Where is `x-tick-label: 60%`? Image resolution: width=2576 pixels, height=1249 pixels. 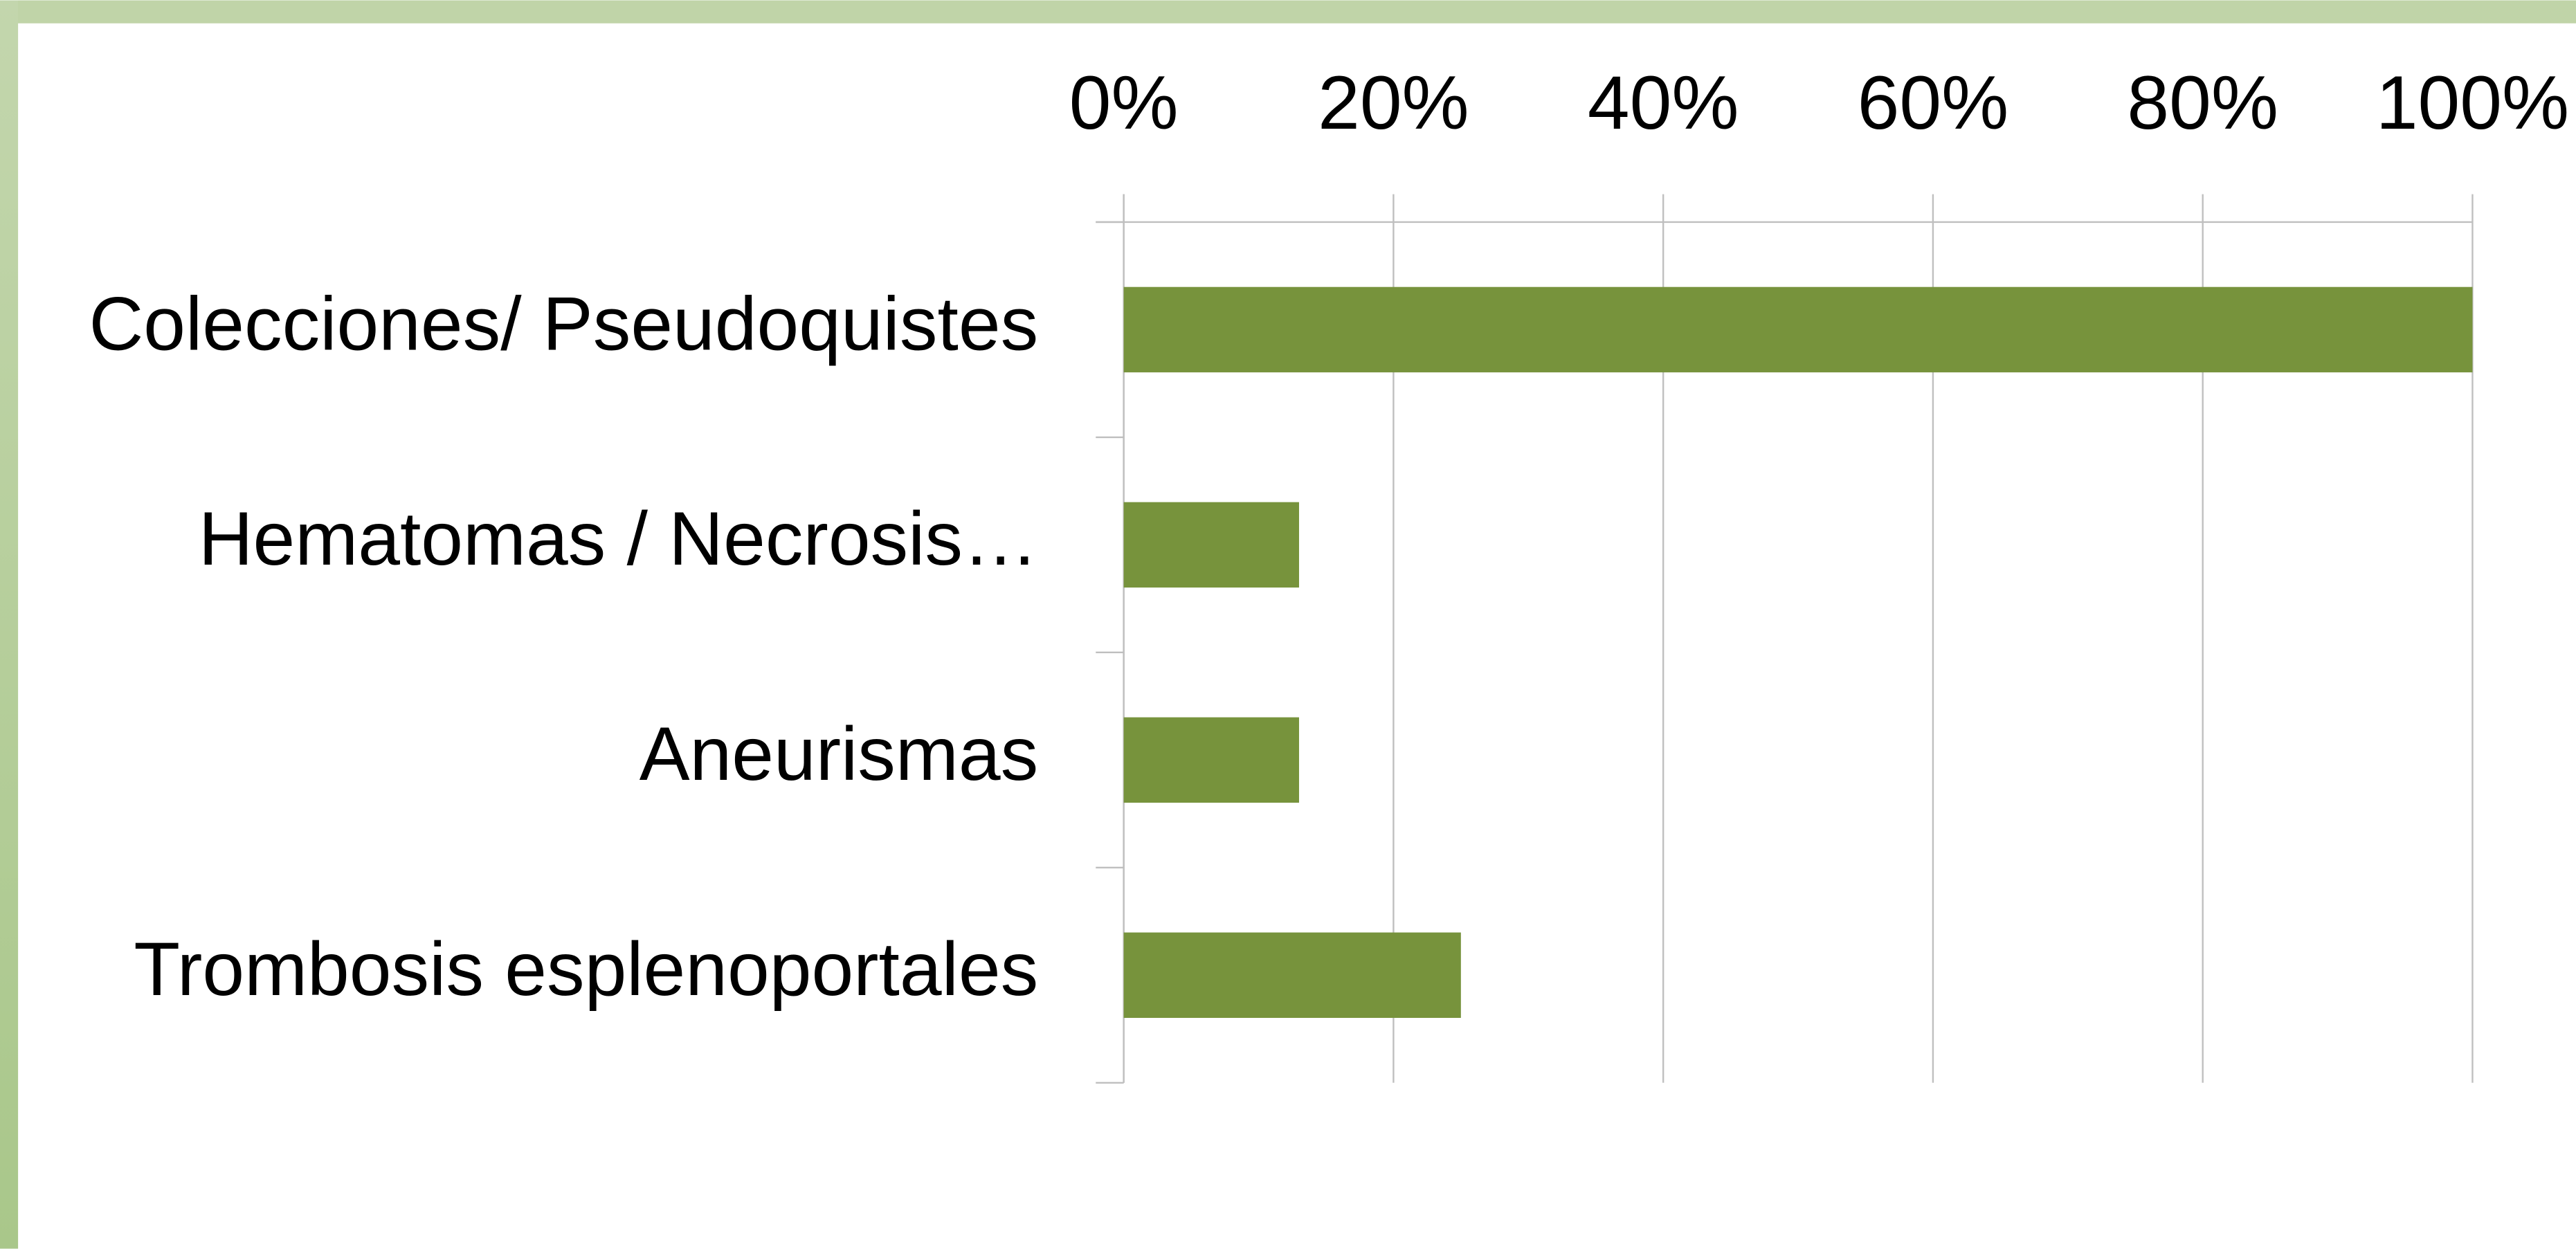 x-tick-label: 60% is located at coordinates (1933, 103).